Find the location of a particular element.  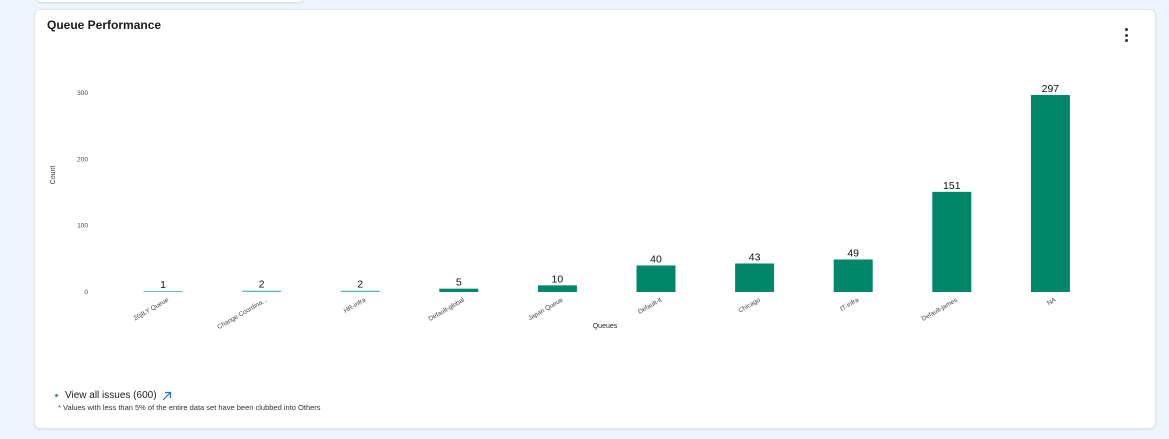

view-all-issues-label: View all issues (600) is located at coordinates (111, 395).